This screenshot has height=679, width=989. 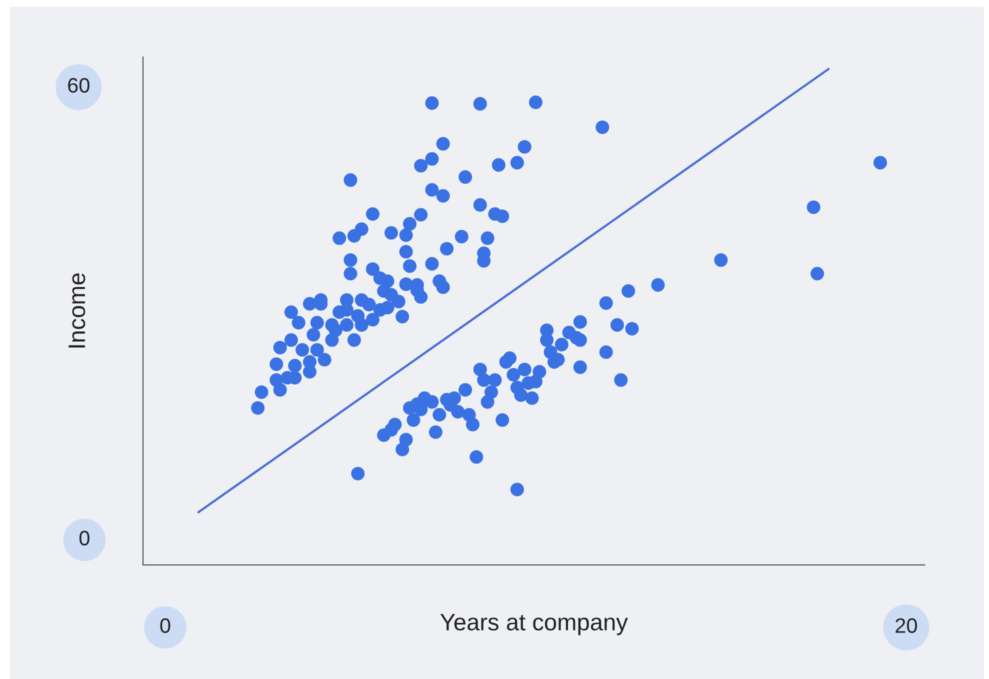 What do you see at coordinates (534, 625) in the screenshot?
I see `x-axis-title: Years at company` at bounding box center [534, 625].